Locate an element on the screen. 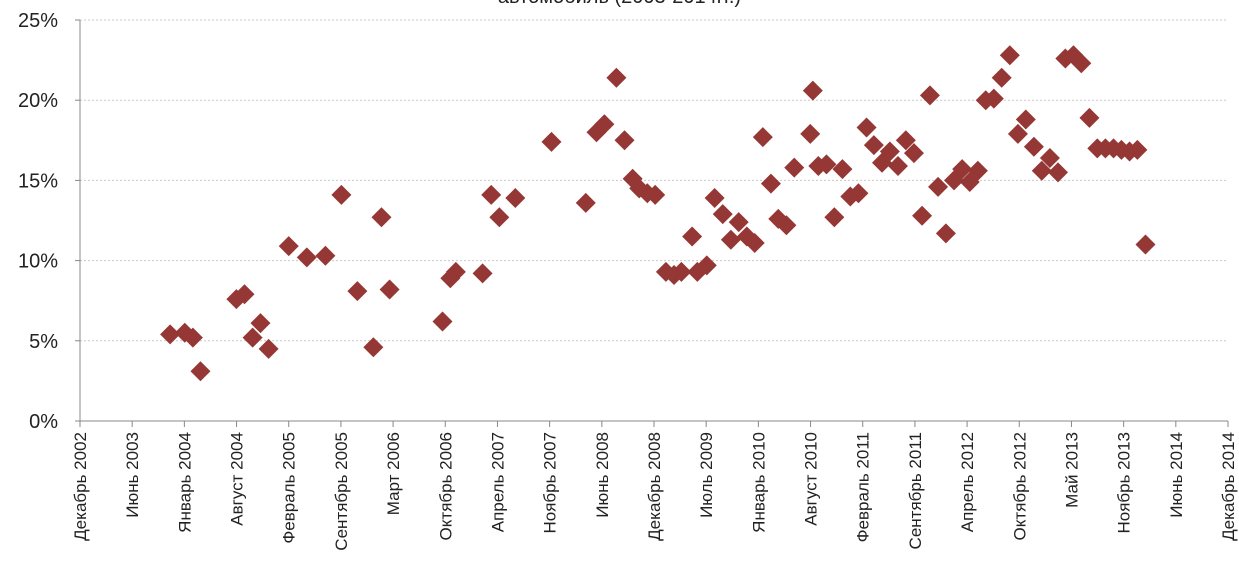 Image resolution: width=1239 pixels, height=580 pixels. x-tick-label: Апрель 2012 is located at coordinates (967, 482).